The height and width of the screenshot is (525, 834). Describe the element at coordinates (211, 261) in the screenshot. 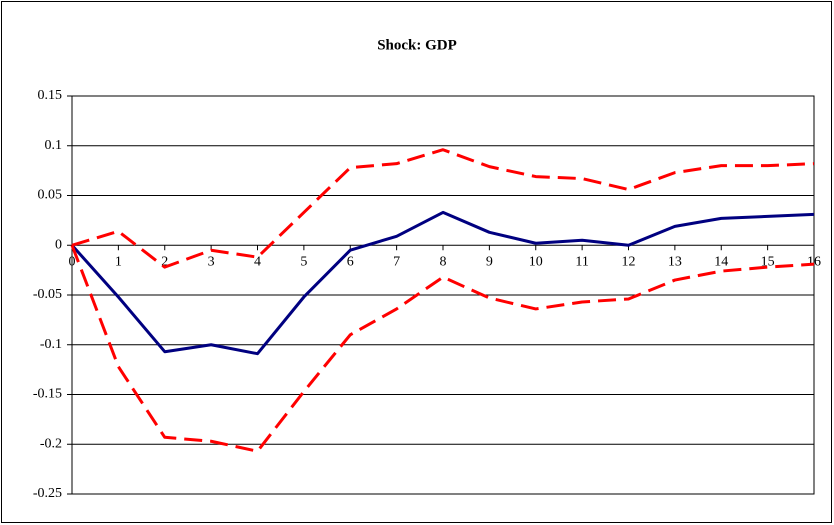

I see `x-tick-label: 3` at that location.